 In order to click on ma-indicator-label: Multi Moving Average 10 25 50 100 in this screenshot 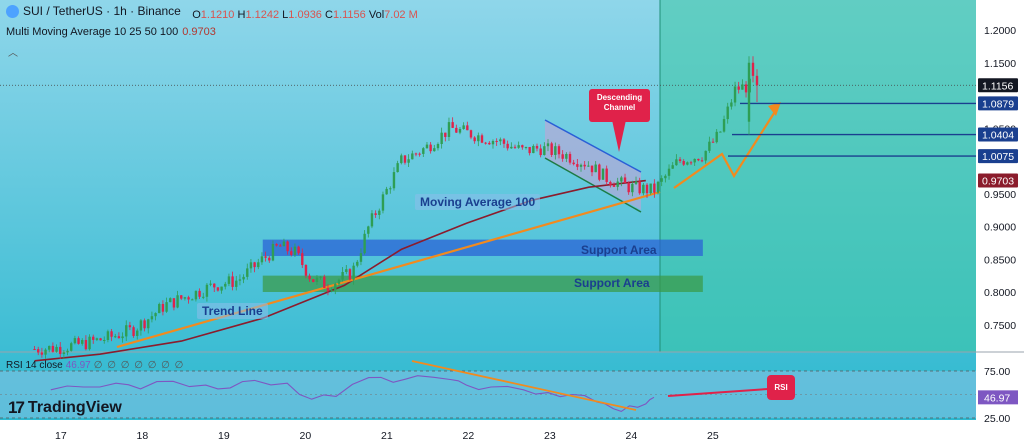, I will do `click(92, 32)`.